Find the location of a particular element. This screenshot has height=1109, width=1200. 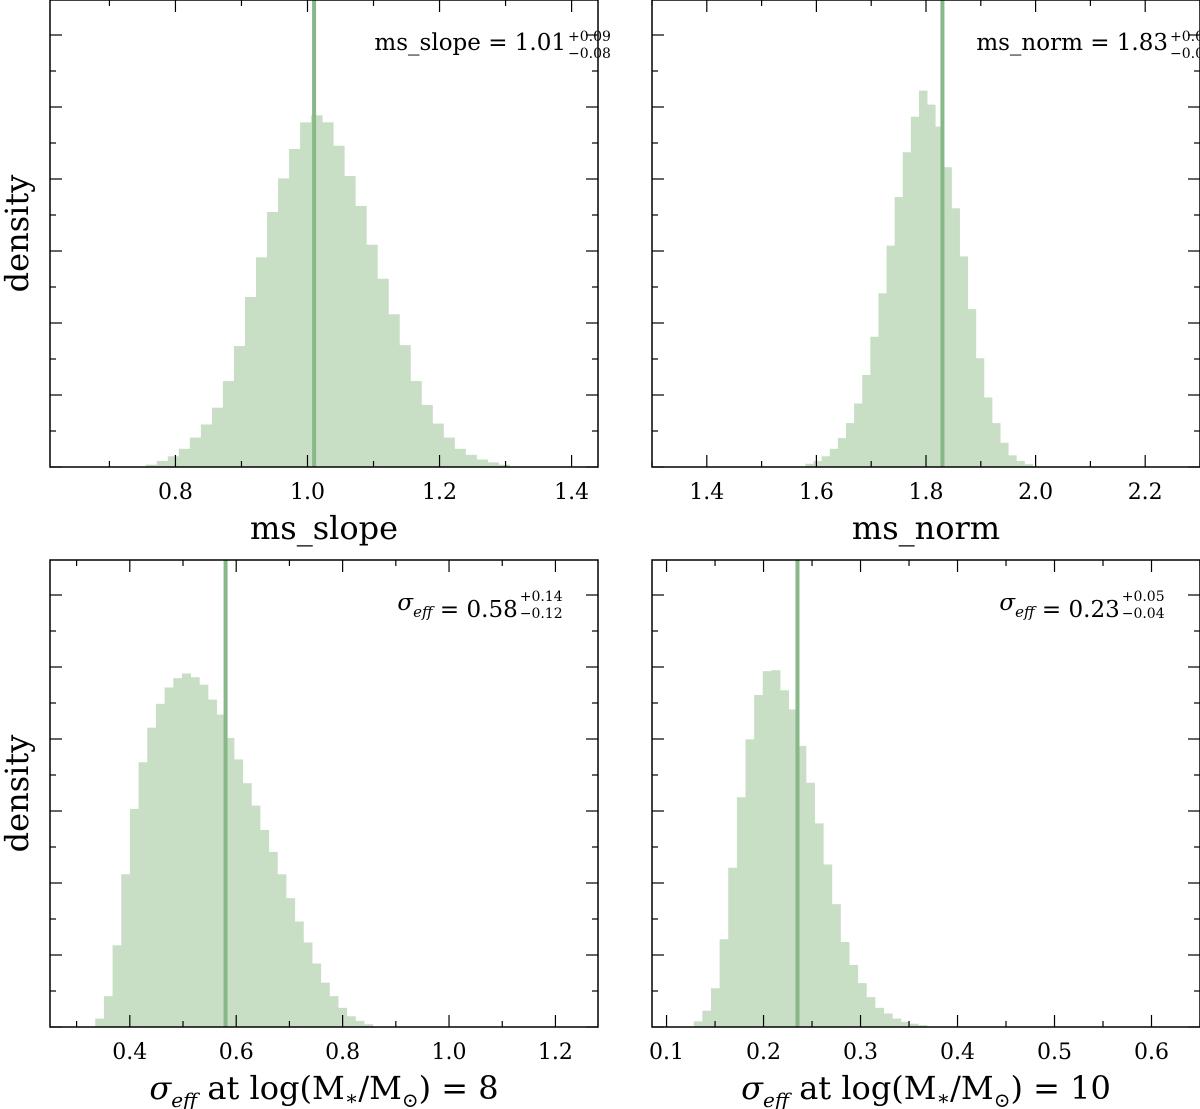

x-tick-label: 0.6 is located at coordinates (236, 1052).